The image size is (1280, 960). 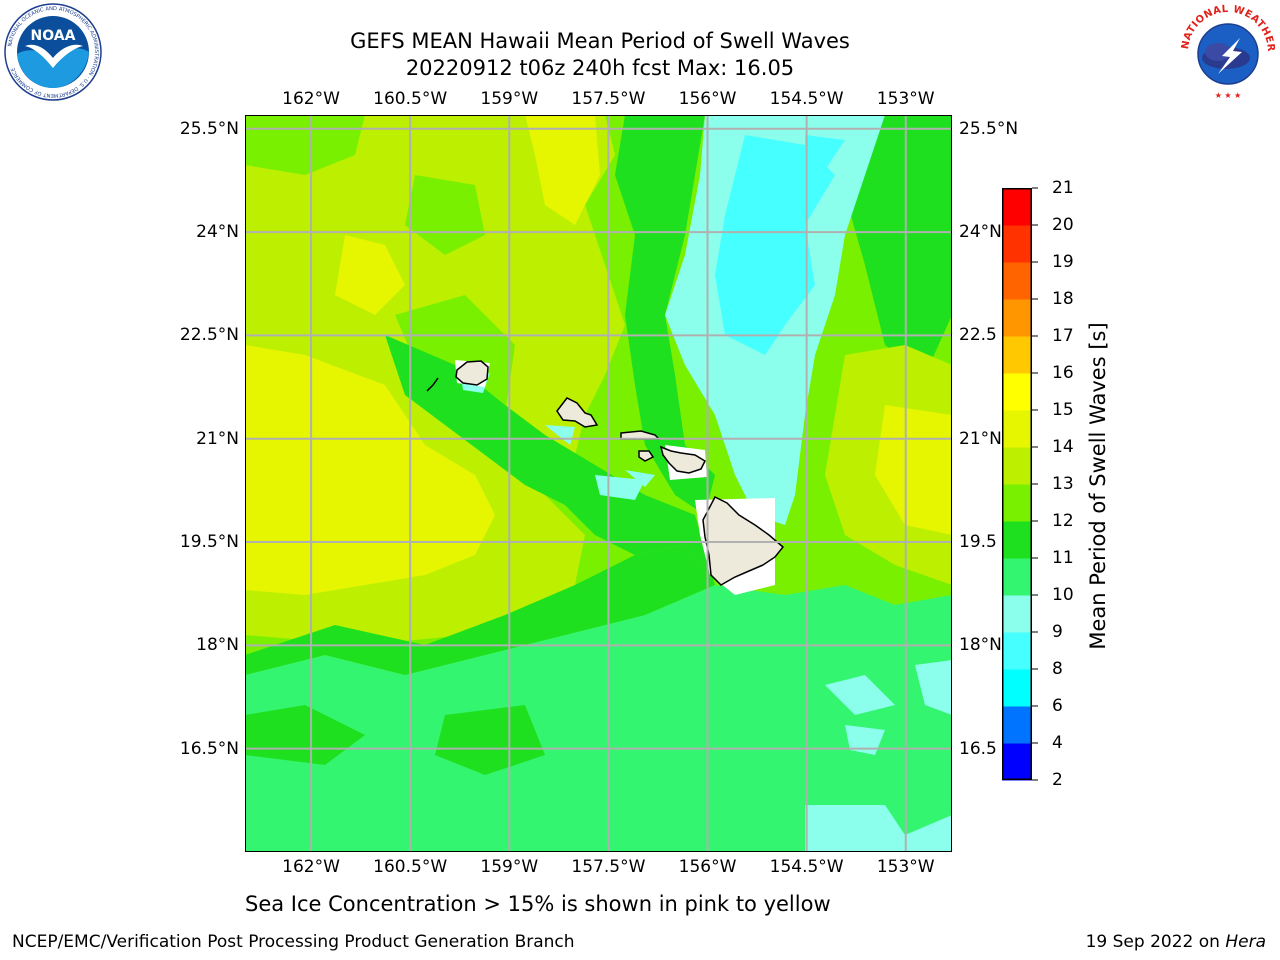 I want to click on lon-label-top: 157.5°W, so click(x=608, y=99).